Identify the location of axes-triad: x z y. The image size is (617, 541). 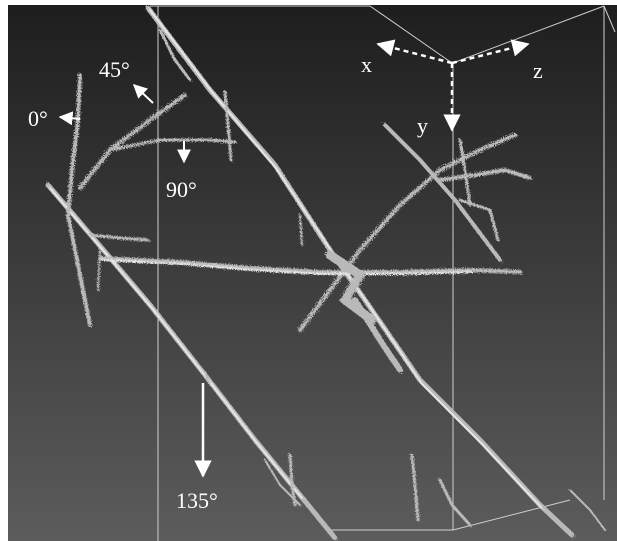
(452, 88).